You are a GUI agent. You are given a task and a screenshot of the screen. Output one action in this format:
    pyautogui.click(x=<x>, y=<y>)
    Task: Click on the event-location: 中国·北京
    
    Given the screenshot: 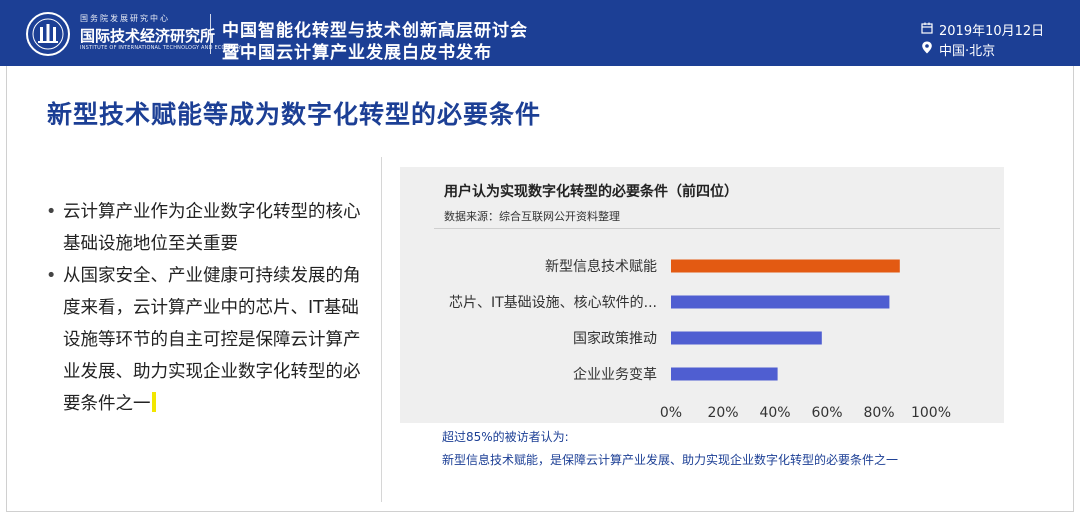 What is the action you would take?
    pyautogui.click(x=967, y=51)
    